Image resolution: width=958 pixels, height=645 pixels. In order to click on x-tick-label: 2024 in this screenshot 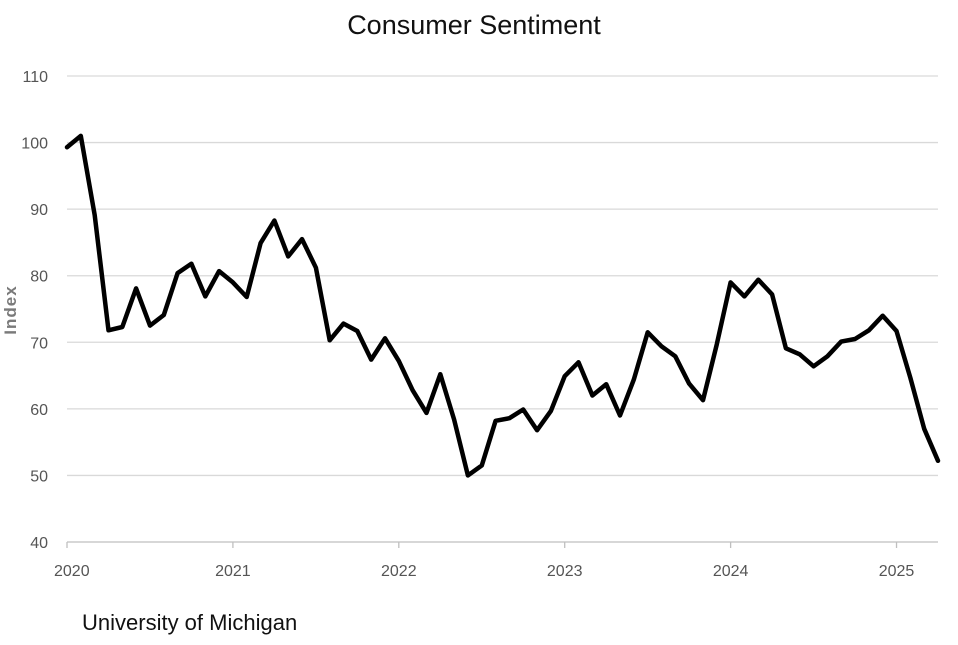, I will do `click(731, 571)`.